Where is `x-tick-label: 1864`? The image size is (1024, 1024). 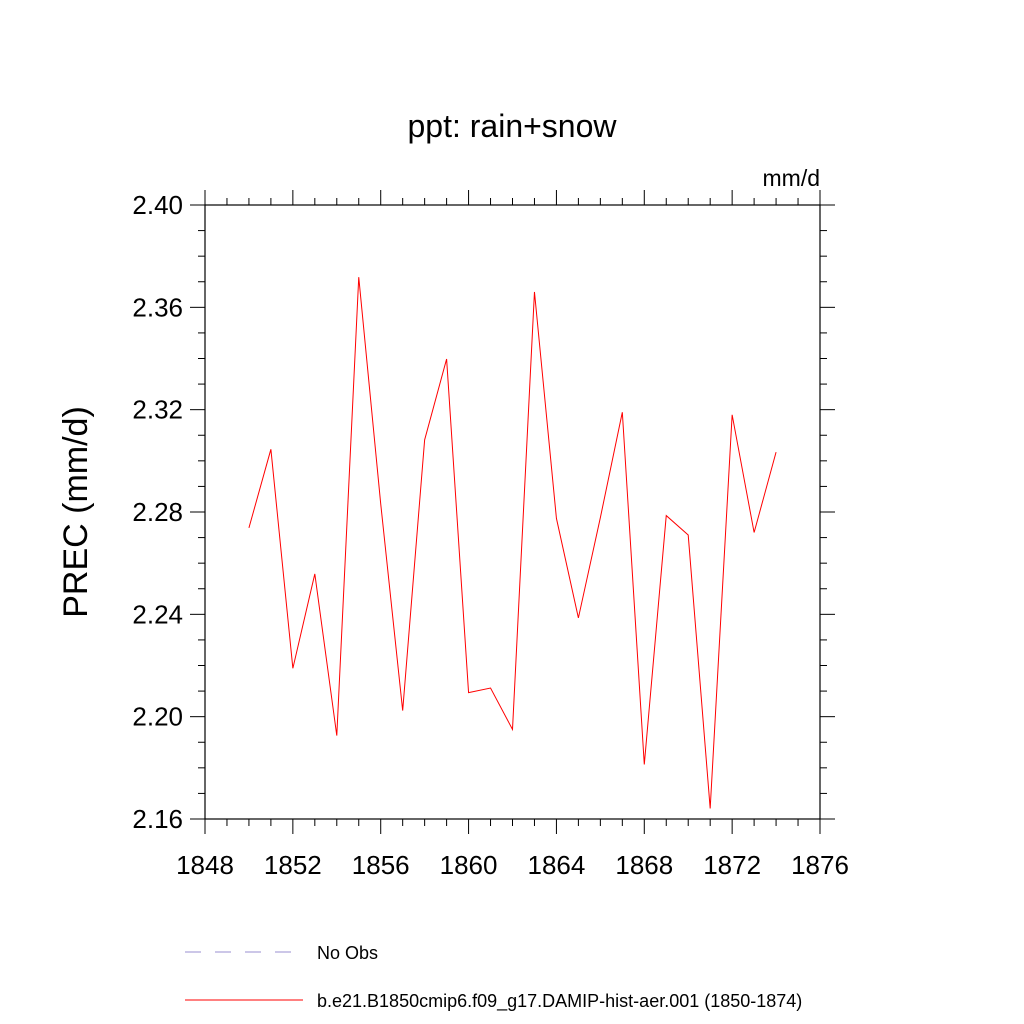 x-tick-label: 1864 is located at coordinates (557, 865).